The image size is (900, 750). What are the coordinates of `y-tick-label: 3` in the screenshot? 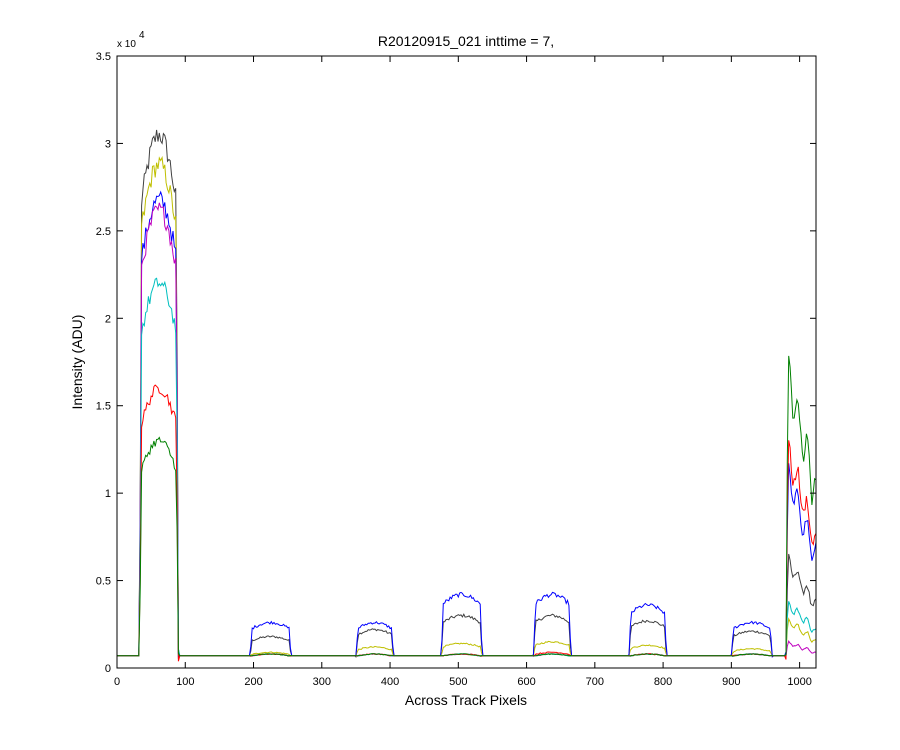 It's located at (108, 144).